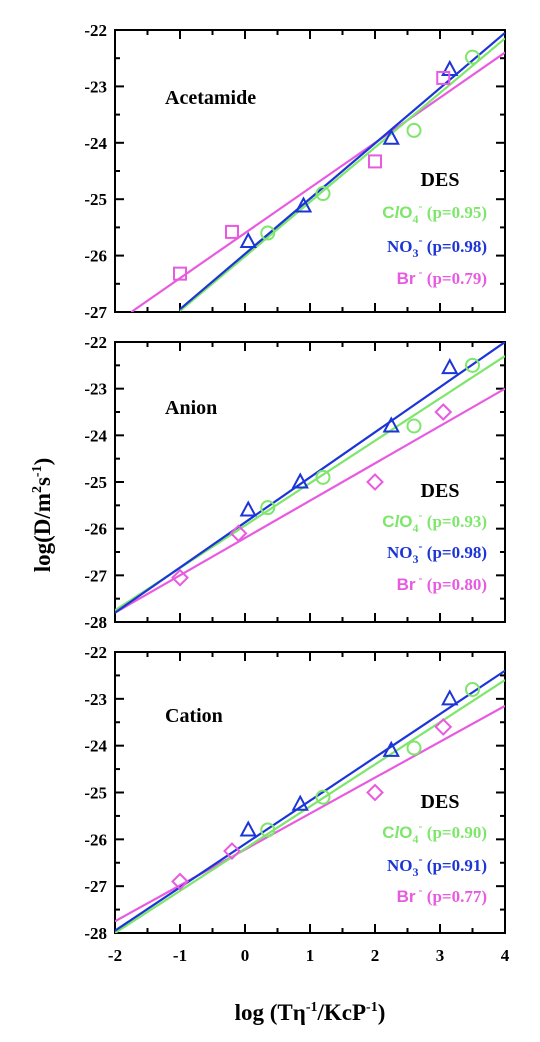 The height and width of the screenshot is (1042, 540). What do you see at coordinates (42, 532) in the screenshot?
I see `y-axis-label-main: log(D/m` at bounding box center [42, 532].